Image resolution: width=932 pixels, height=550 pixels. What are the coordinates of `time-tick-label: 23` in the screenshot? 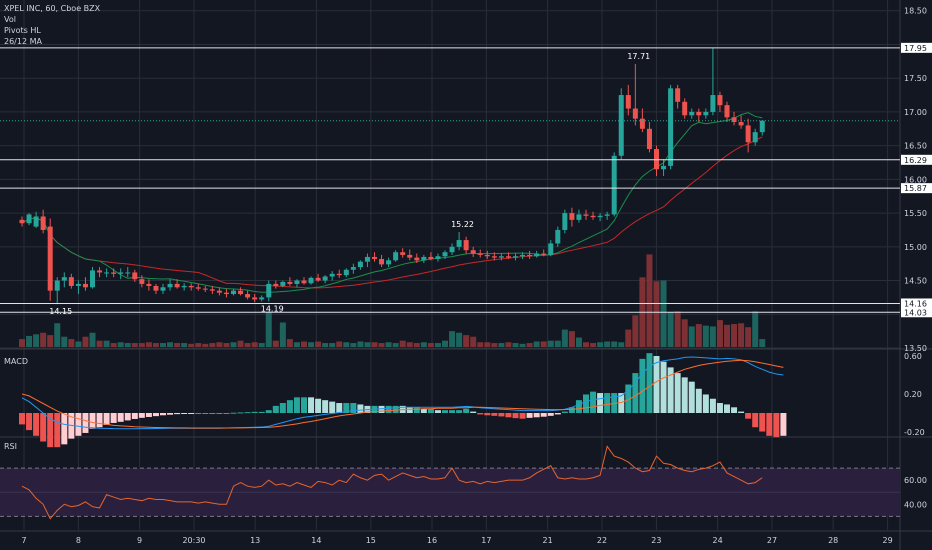 It's located at (656, 540).